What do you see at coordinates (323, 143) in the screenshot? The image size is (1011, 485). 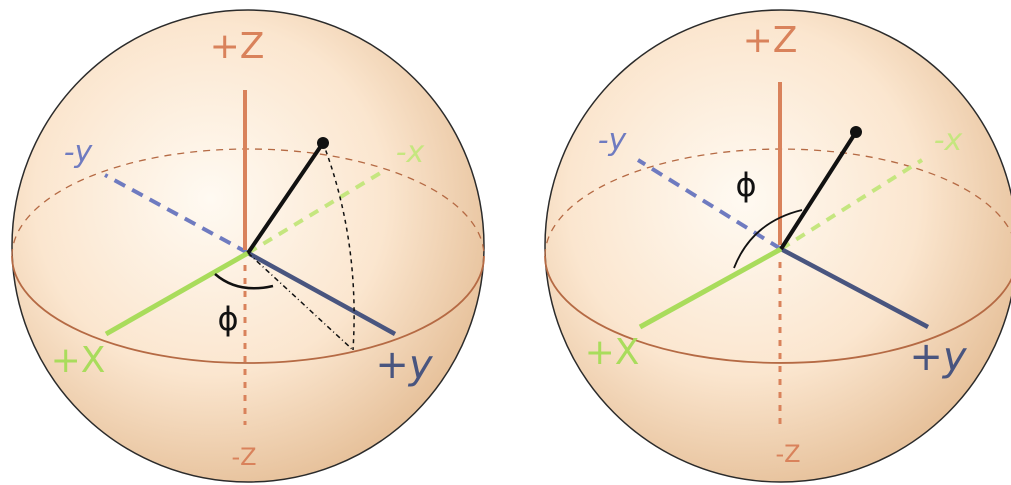 I see `left-state-point` at bounding box center [323, 143].